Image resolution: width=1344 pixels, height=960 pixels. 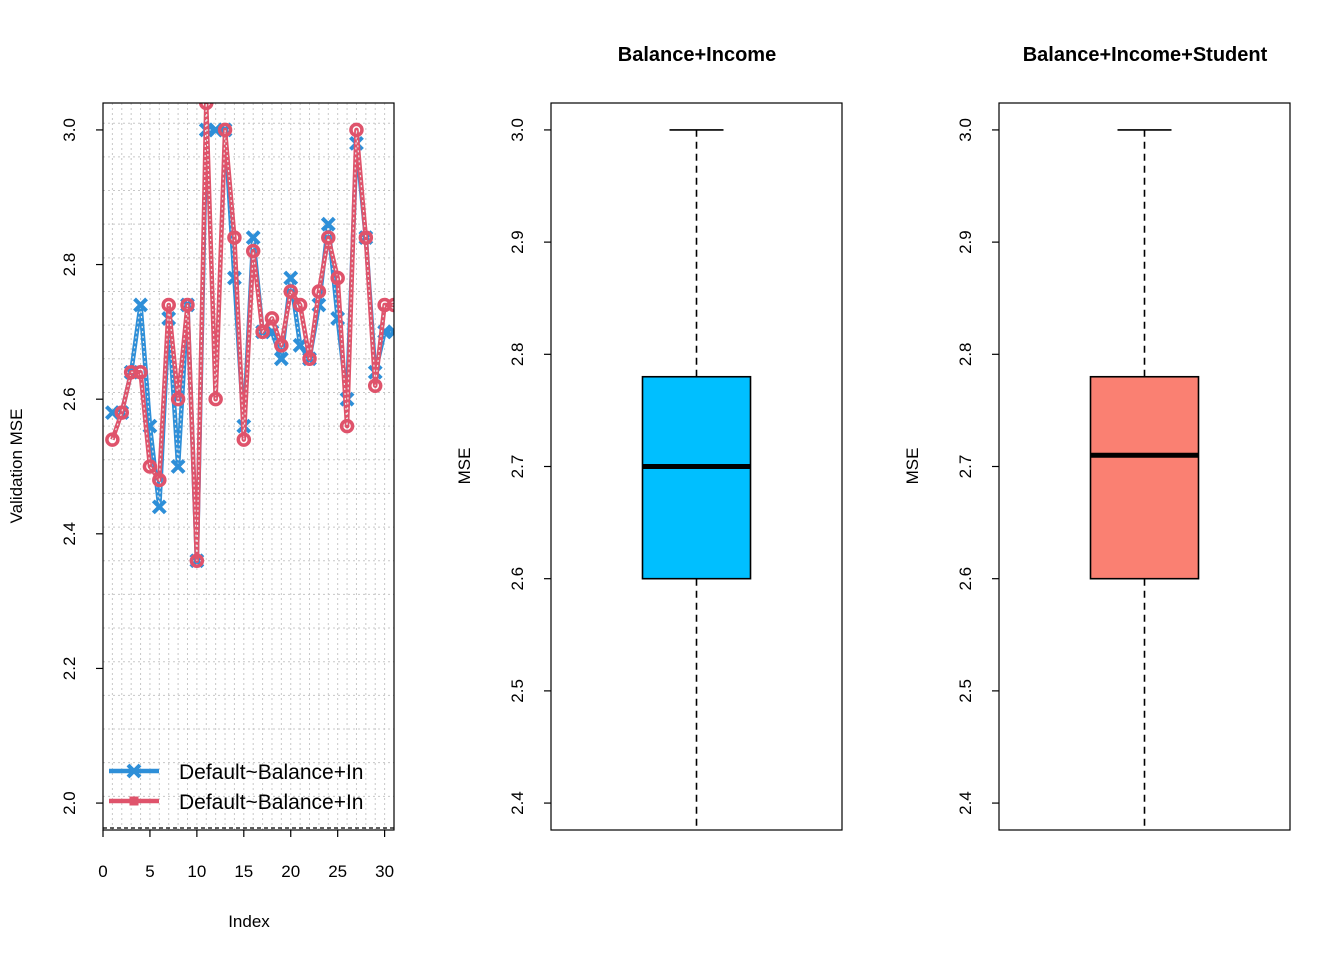 I want to click on x-tick-label: 25, so click(x=337, y=871).